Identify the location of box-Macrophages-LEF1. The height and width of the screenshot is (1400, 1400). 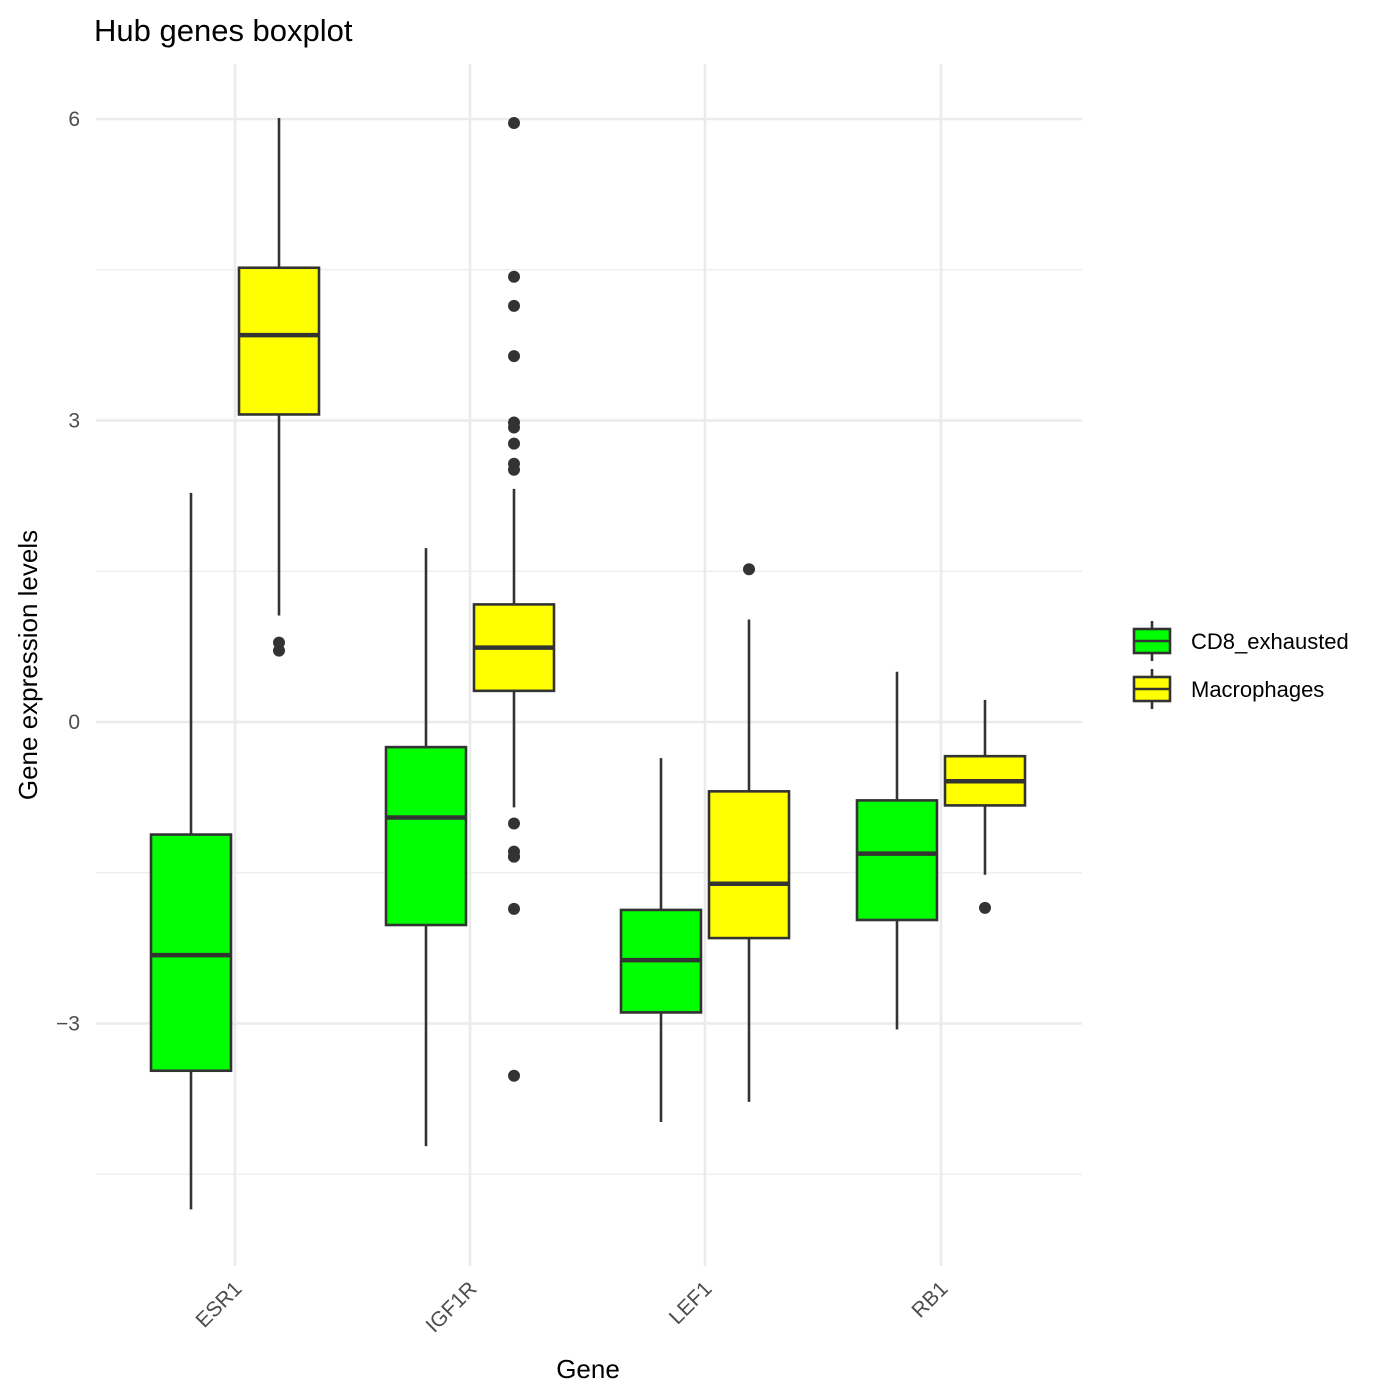
(749, 832).